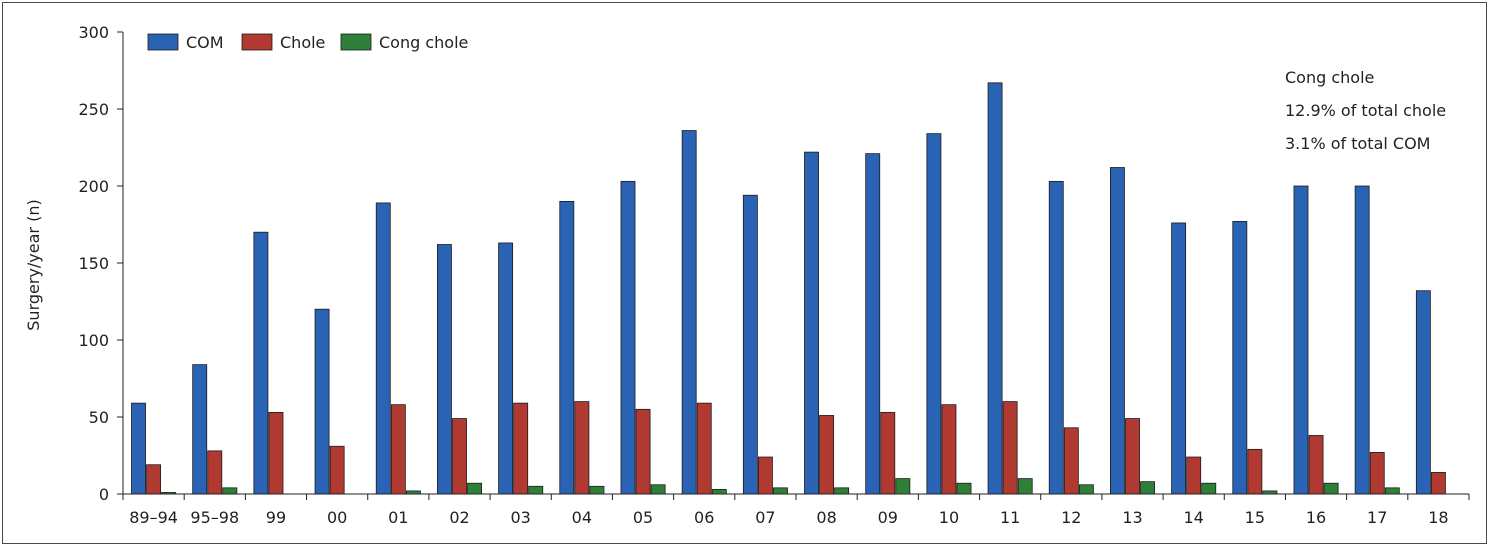 Image resolution: width=1491 pixels, height=548 pixels. I want to click on x-tick-label: 13, so click(1132, 517).